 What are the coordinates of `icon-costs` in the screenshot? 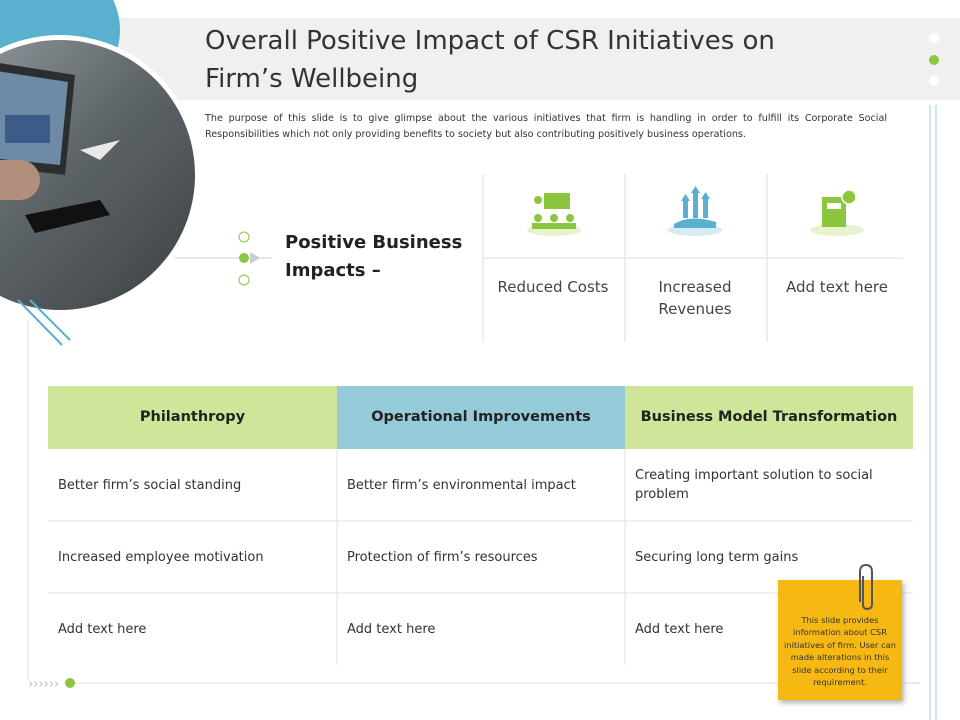 It's located at (554, 214).